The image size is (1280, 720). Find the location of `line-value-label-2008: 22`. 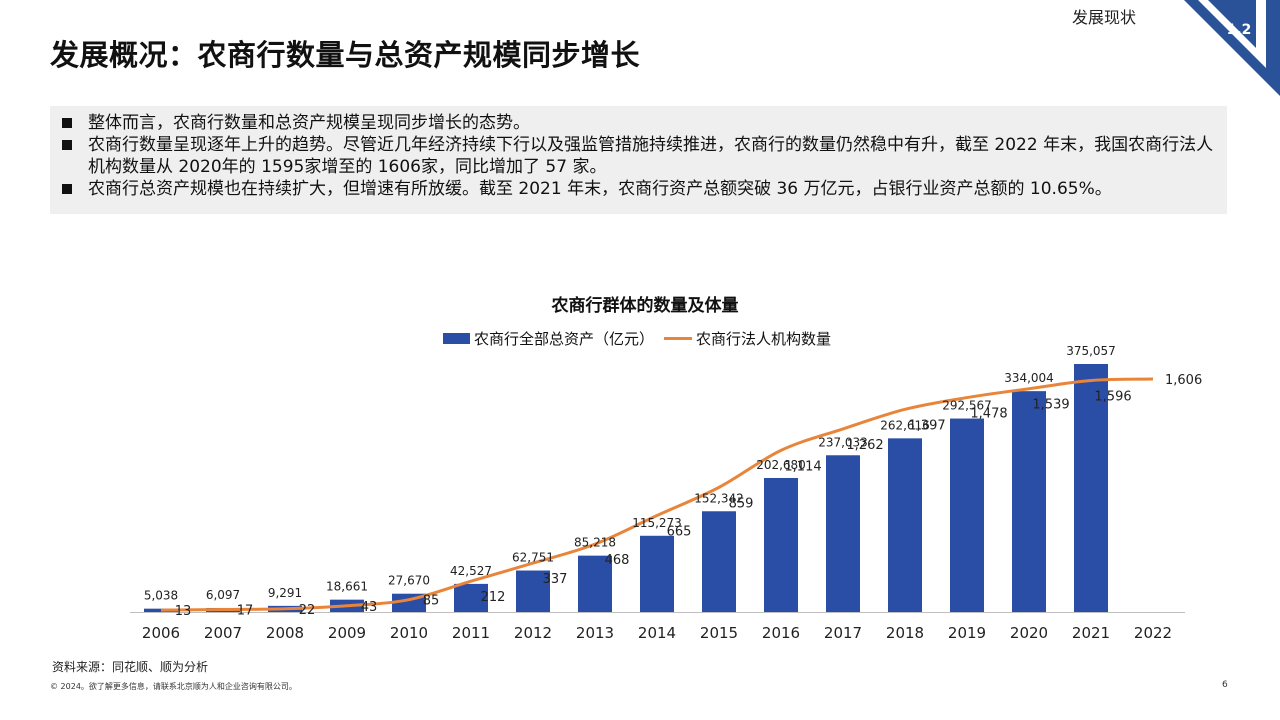

line-value-label-2008: 22 is located at coordinates (307, 610).